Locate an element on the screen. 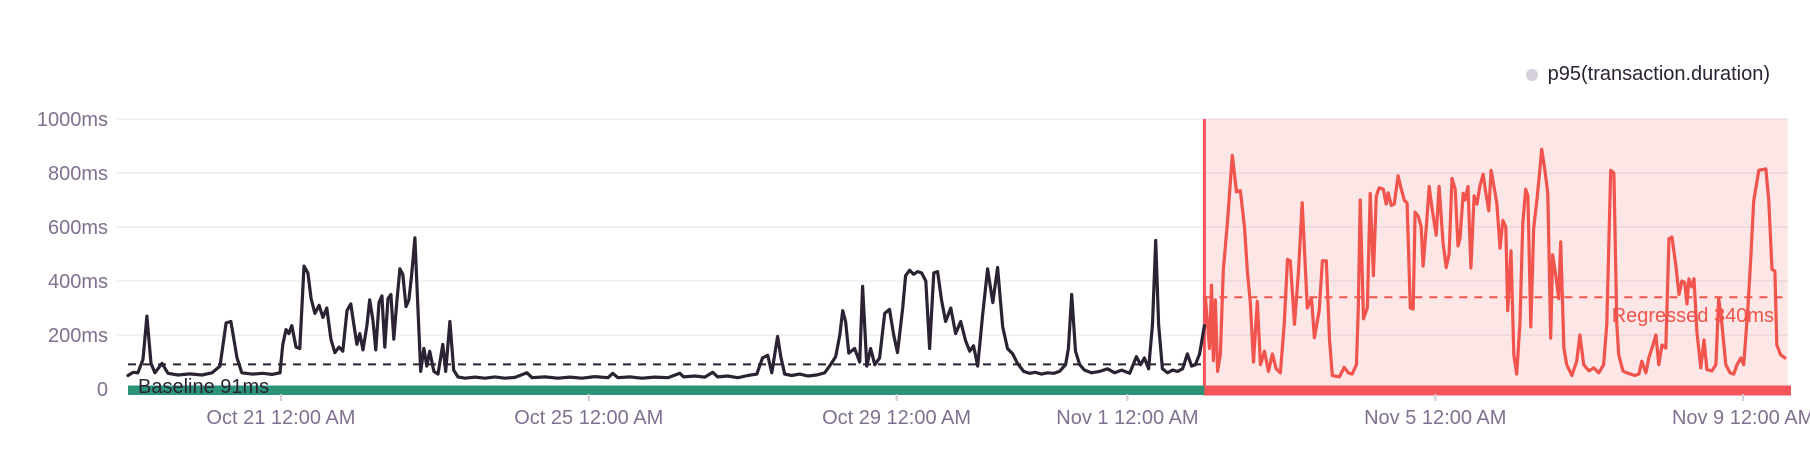 This screenshot has height=466, width=1810. x-axis-label: Nov 5 12:00 AM is located at coordinates (1435, 418).